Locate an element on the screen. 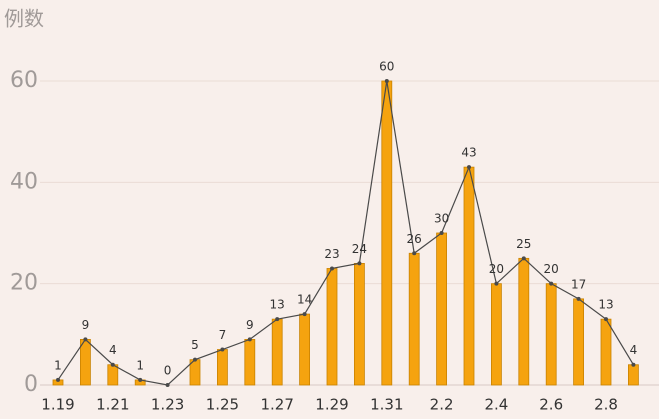 Image resolution: width=659 pixels, height=419 pixels. data-label: 23 is located at coordinates (331, 254).